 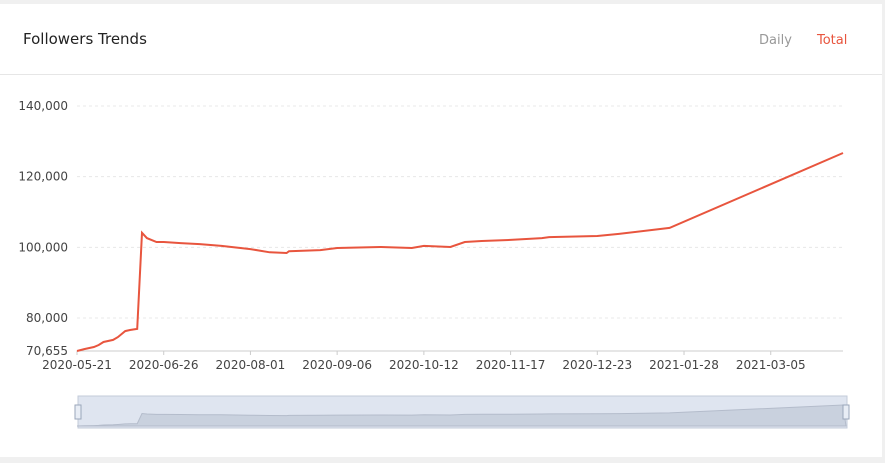 I want to click on y-tick-label: 100,000, so click(x=43, y=247).